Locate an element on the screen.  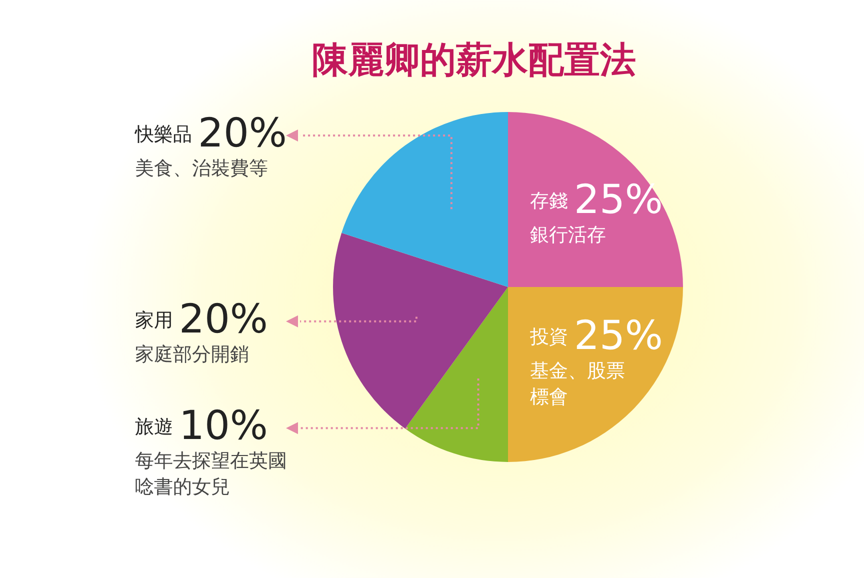
chart-title: 陳麗卿的薪水配置法 is located at coordinates (474, 60).